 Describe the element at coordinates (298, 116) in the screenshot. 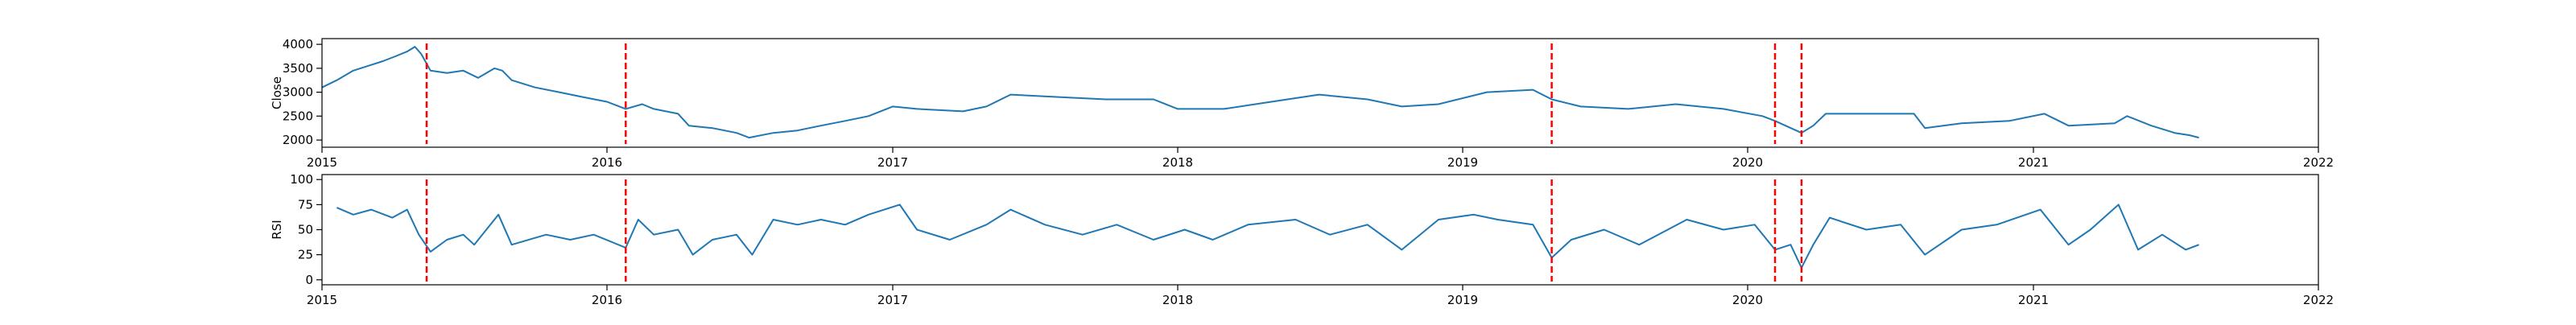

I see `y-tick-label: 2500` at that location.